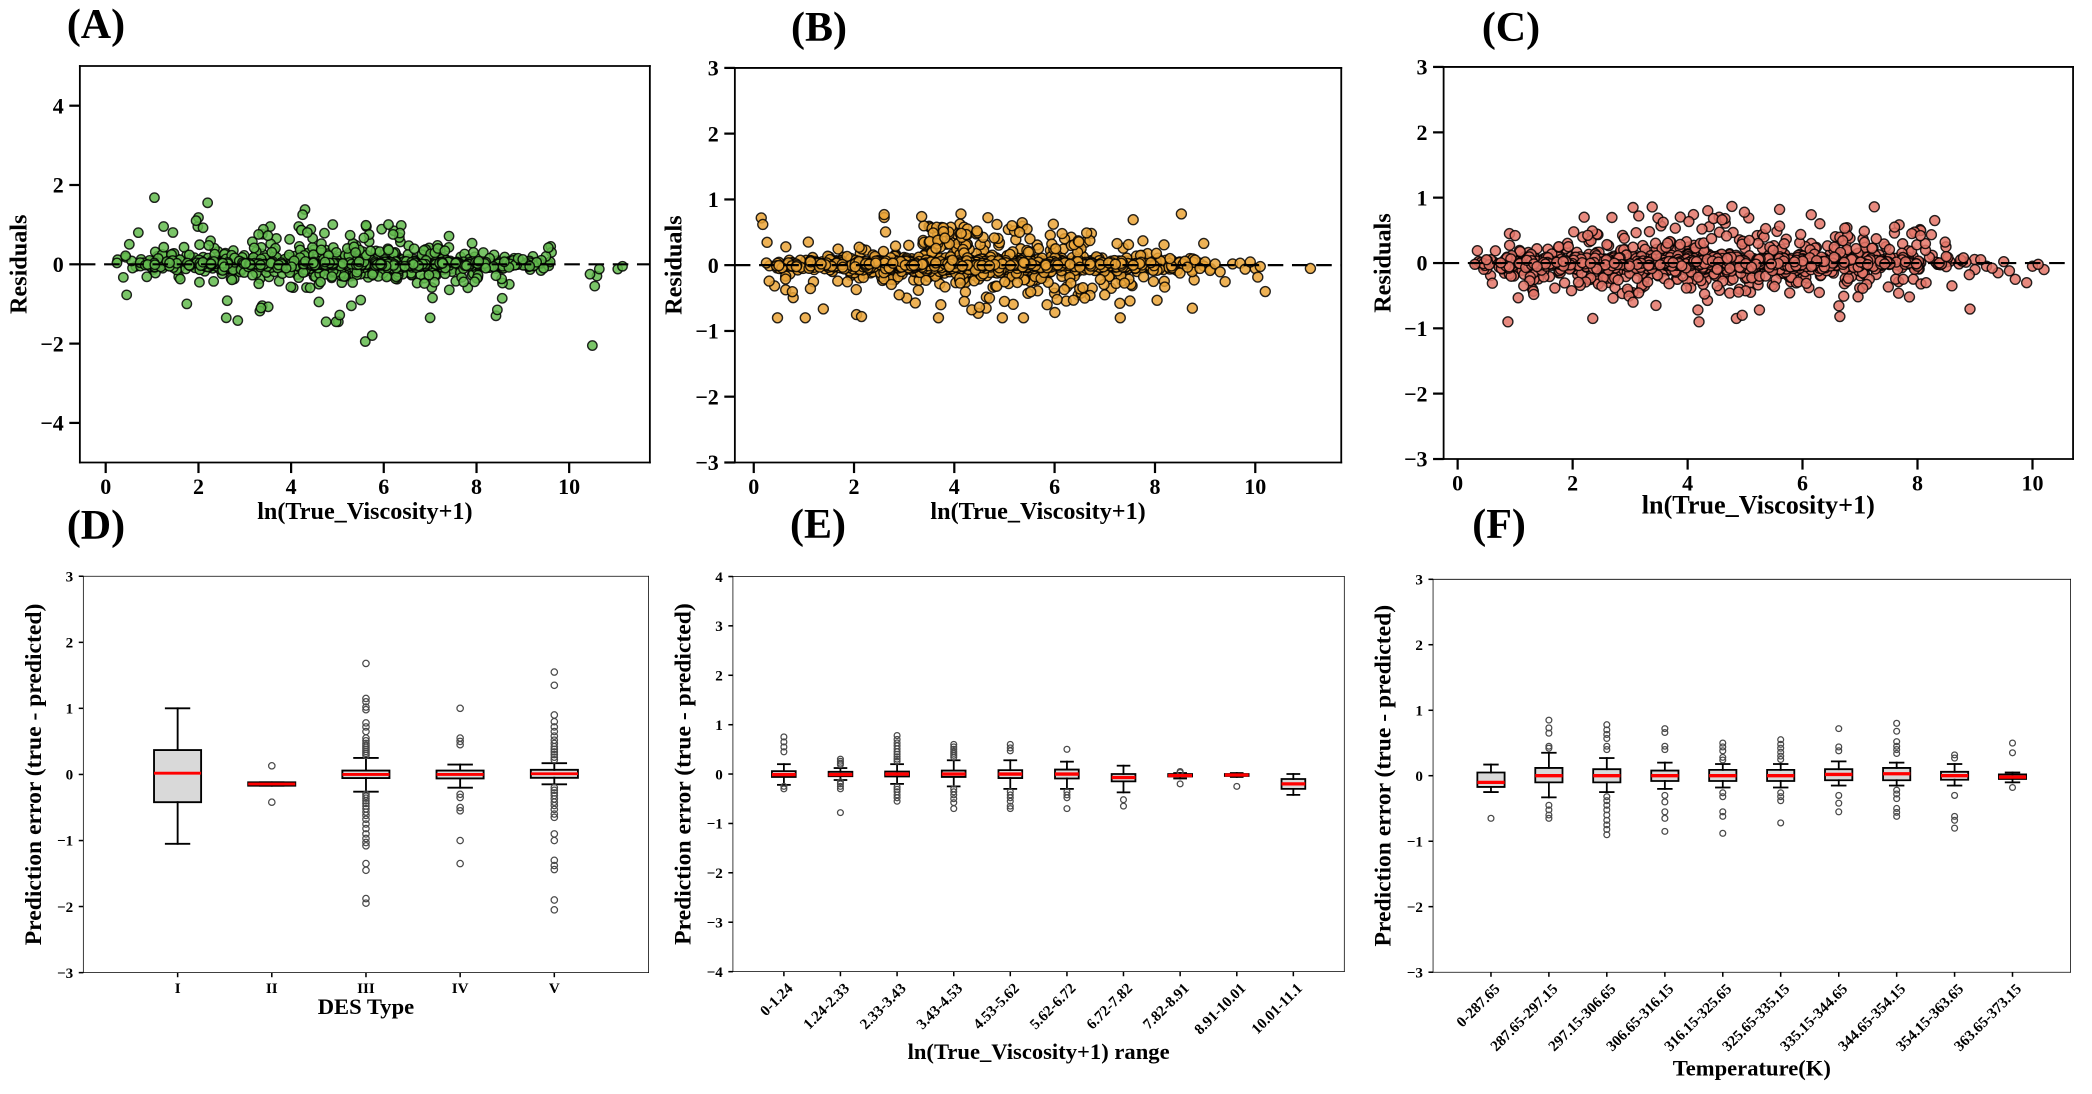  Describe the element at coordinates (460, 989) in the screenshot. I see `svg-text: IV` at that location.